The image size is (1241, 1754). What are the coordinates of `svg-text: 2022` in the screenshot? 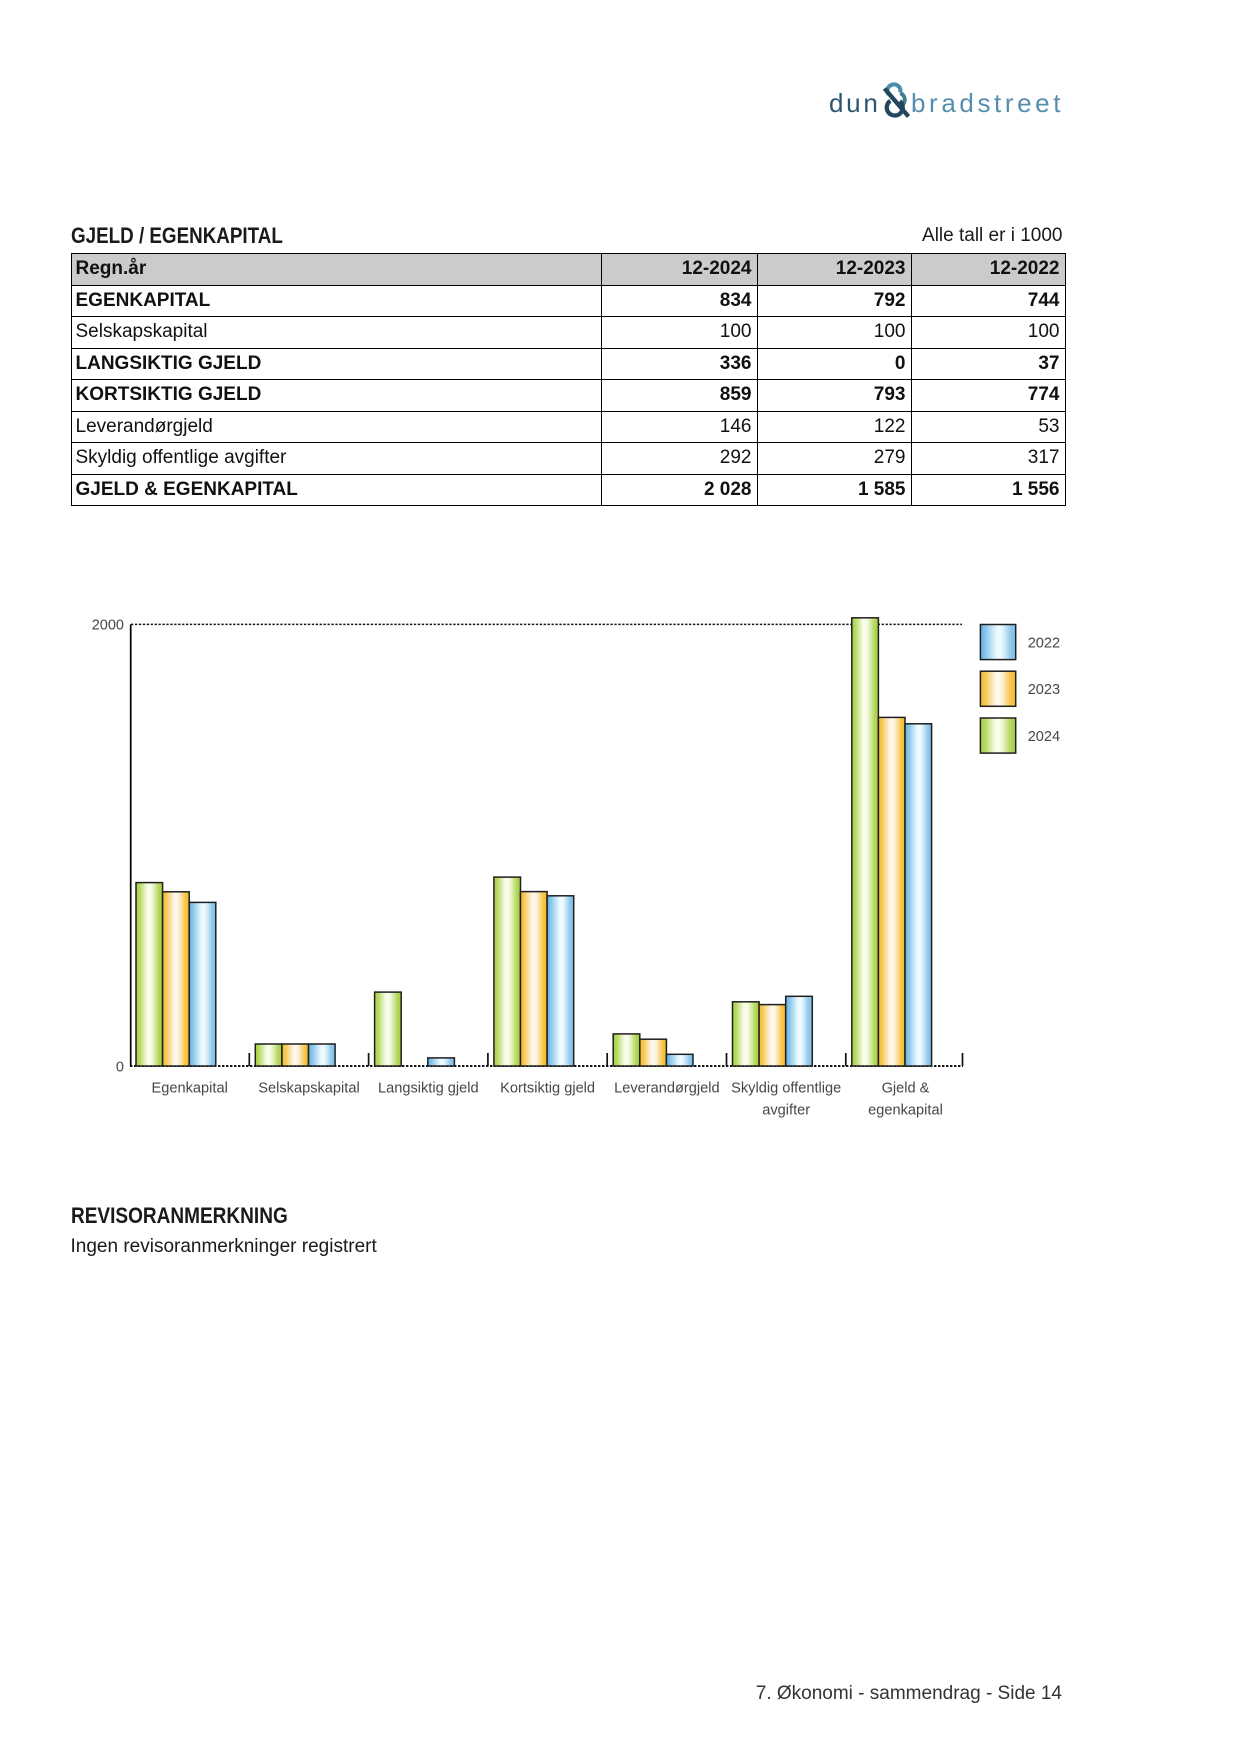 It's located at (1044, 643).